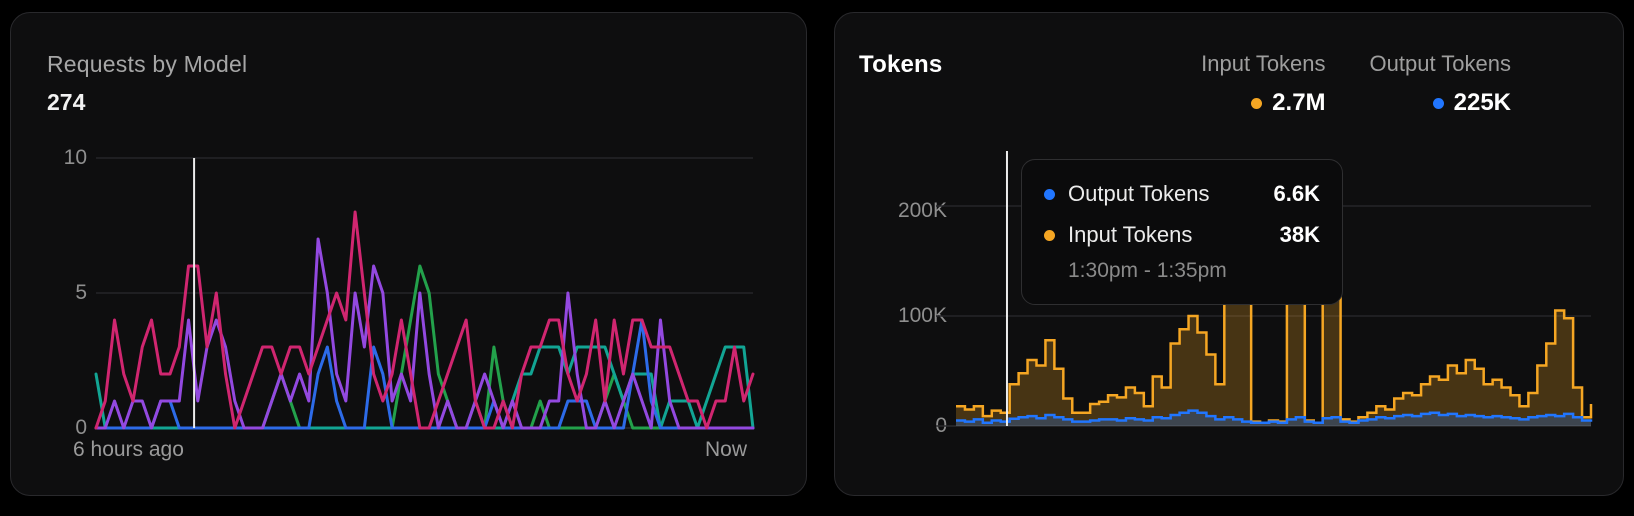 This screenshot has width=1634, height=516. What do you see at coordinates (1440, 63) in the screenshot?
I see `legend-output-label: Output Tokens` at bounding box center [1440, 63].